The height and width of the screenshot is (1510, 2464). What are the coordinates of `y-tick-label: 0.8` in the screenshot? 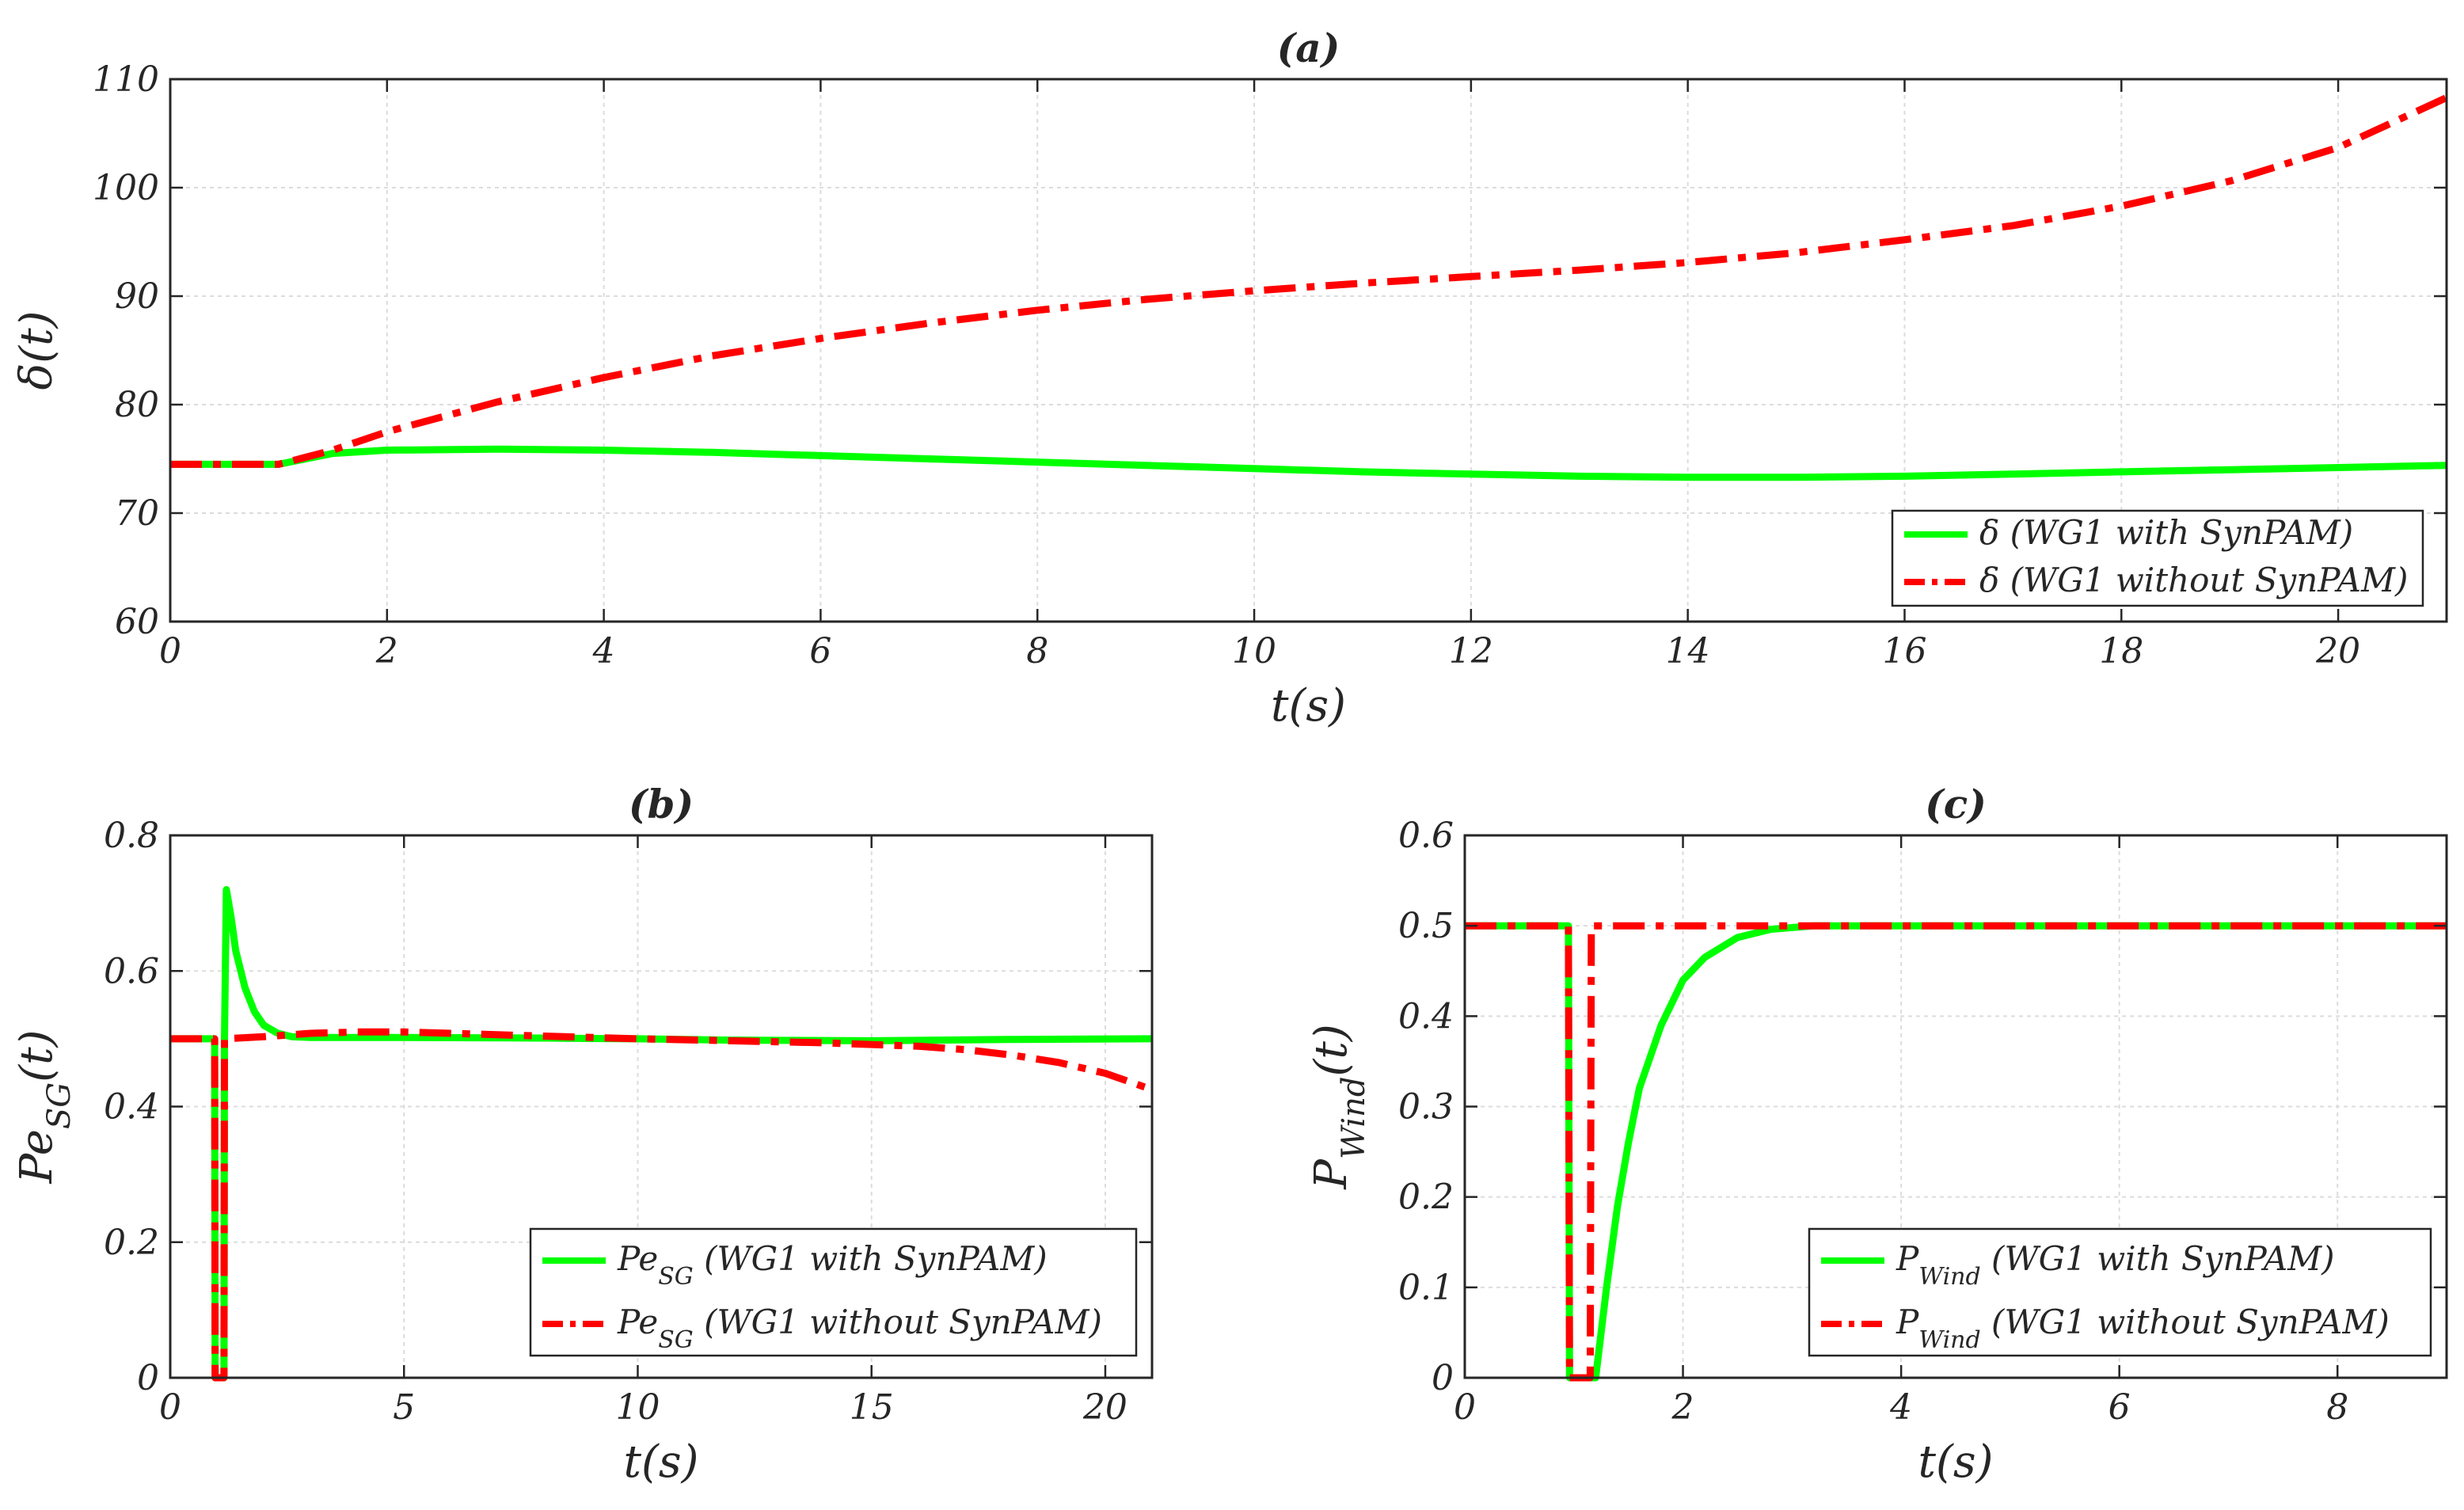 It's located at (131, 836).